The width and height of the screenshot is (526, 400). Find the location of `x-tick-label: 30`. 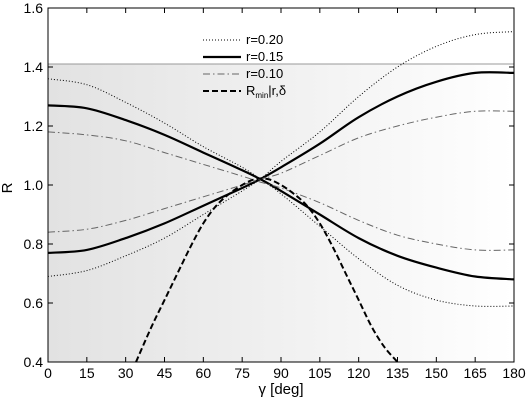

x-tick-label: 30 is located at coordinates (126, 373).